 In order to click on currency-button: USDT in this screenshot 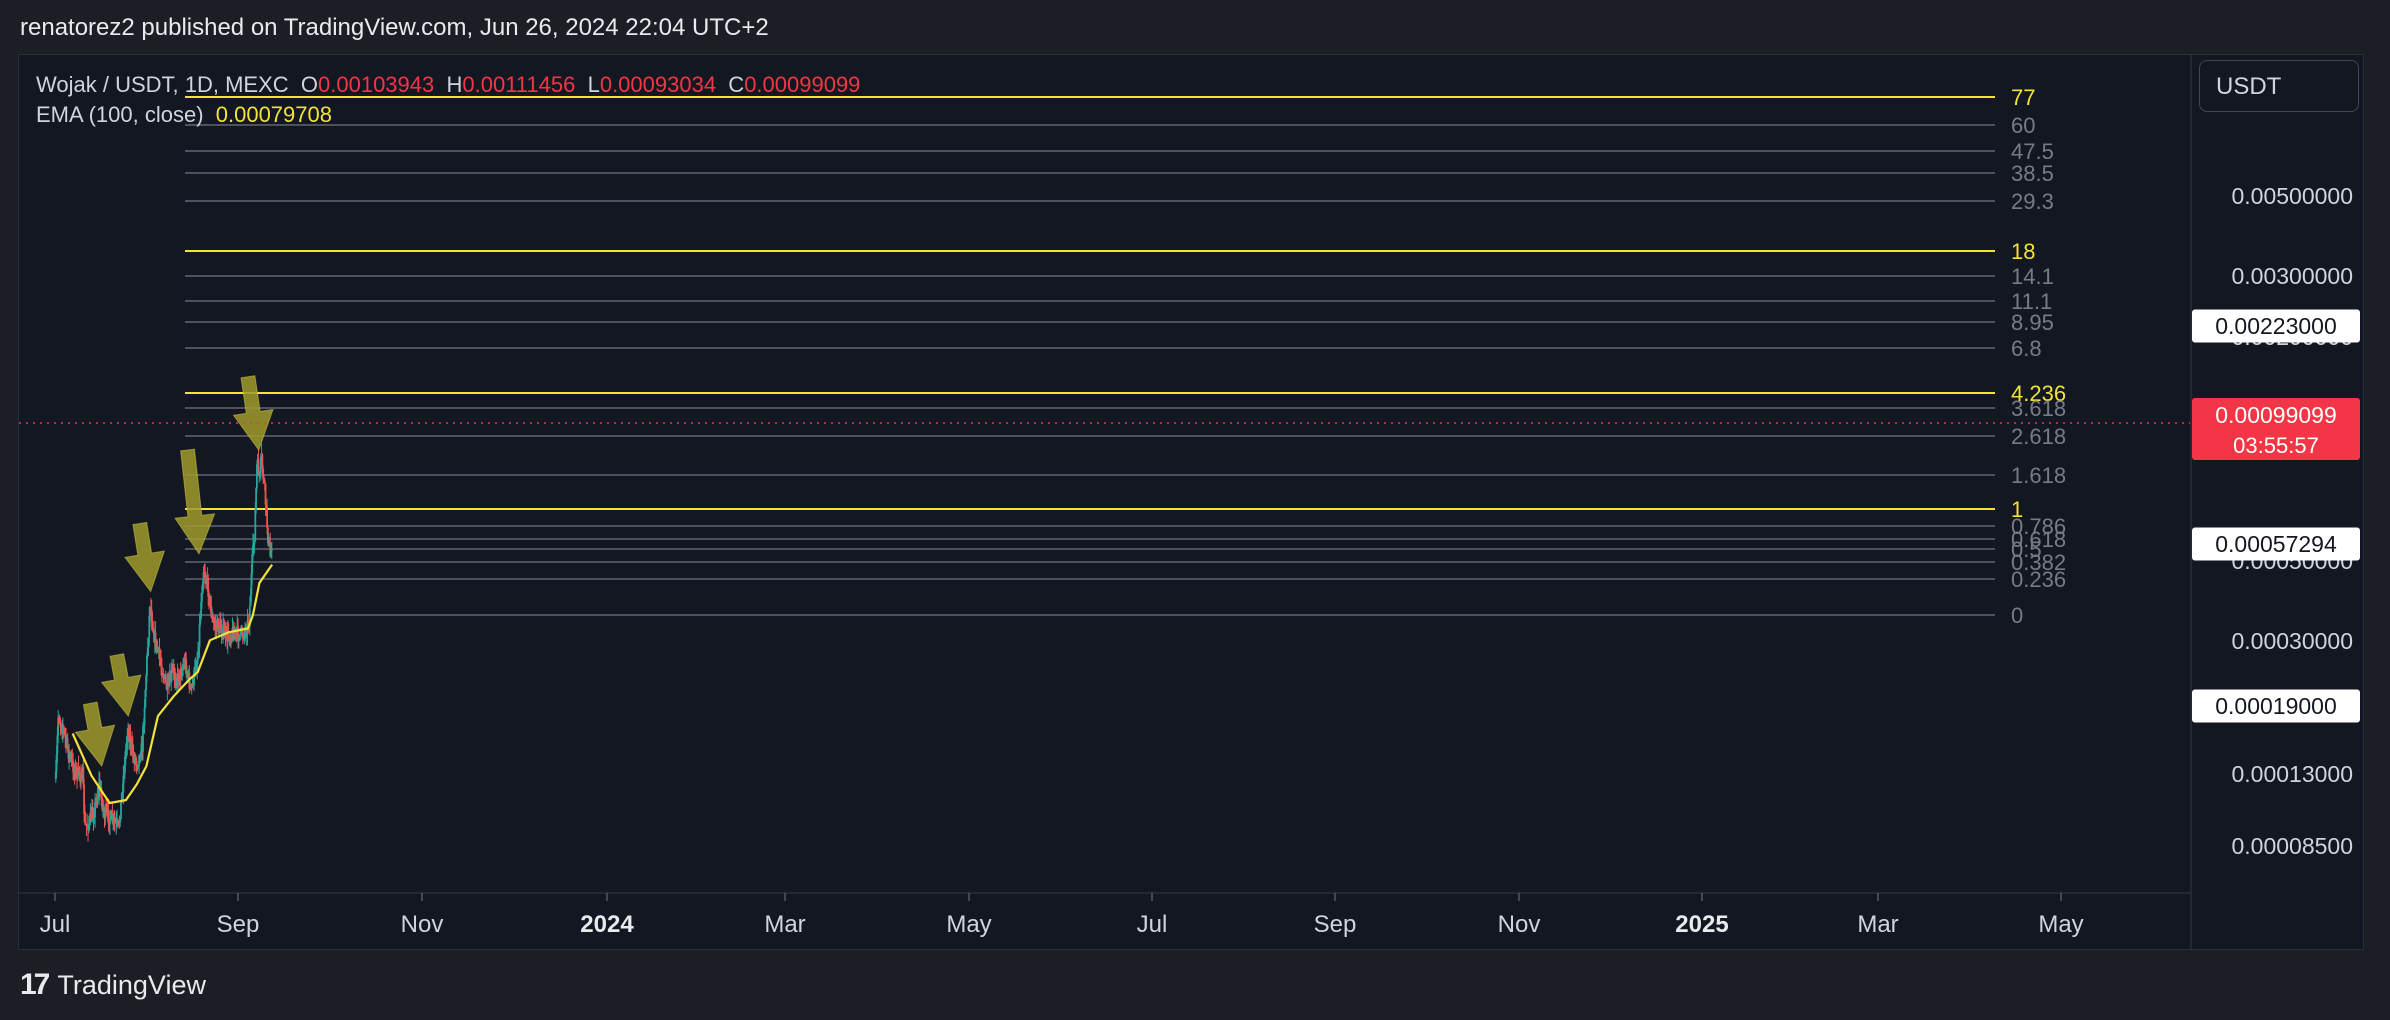, I will do `click(2279, 86)`.